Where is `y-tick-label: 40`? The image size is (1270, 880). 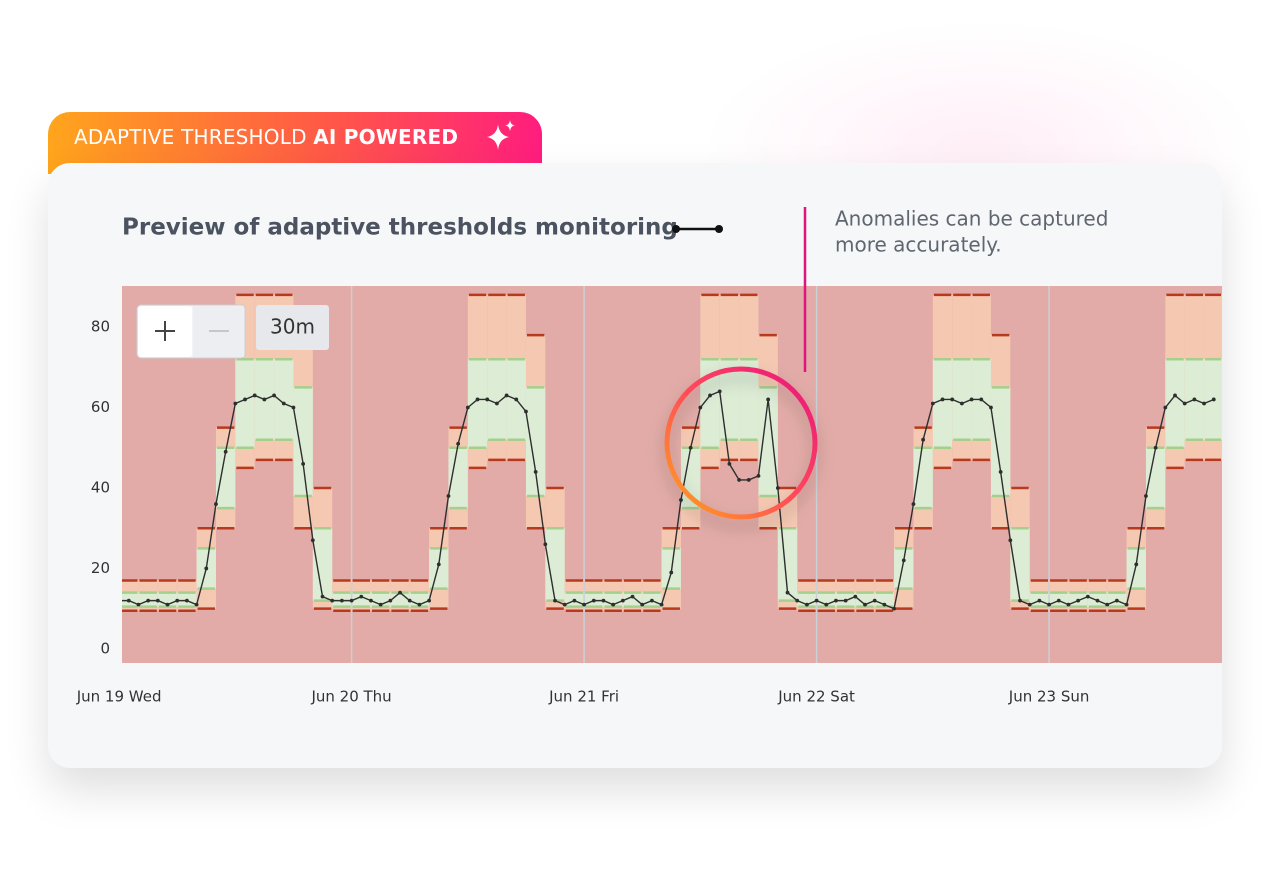
y-tick-label: 40 is located at coordinates (100, 487).